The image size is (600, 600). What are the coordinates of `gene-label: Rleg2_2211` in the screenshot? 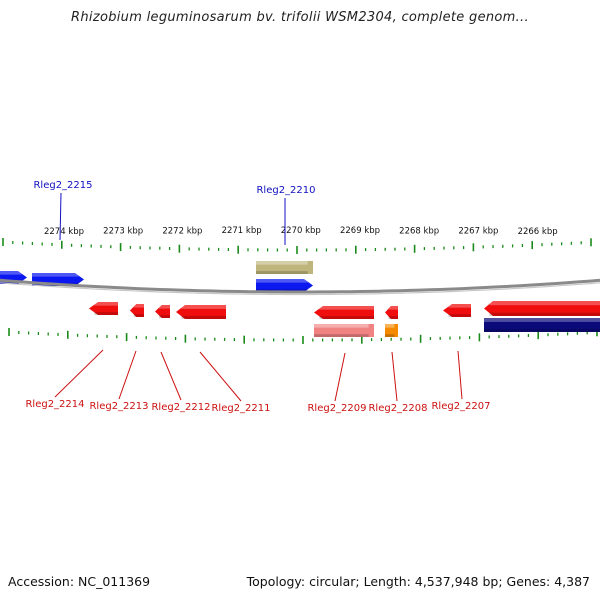 It's located at (240, 408).